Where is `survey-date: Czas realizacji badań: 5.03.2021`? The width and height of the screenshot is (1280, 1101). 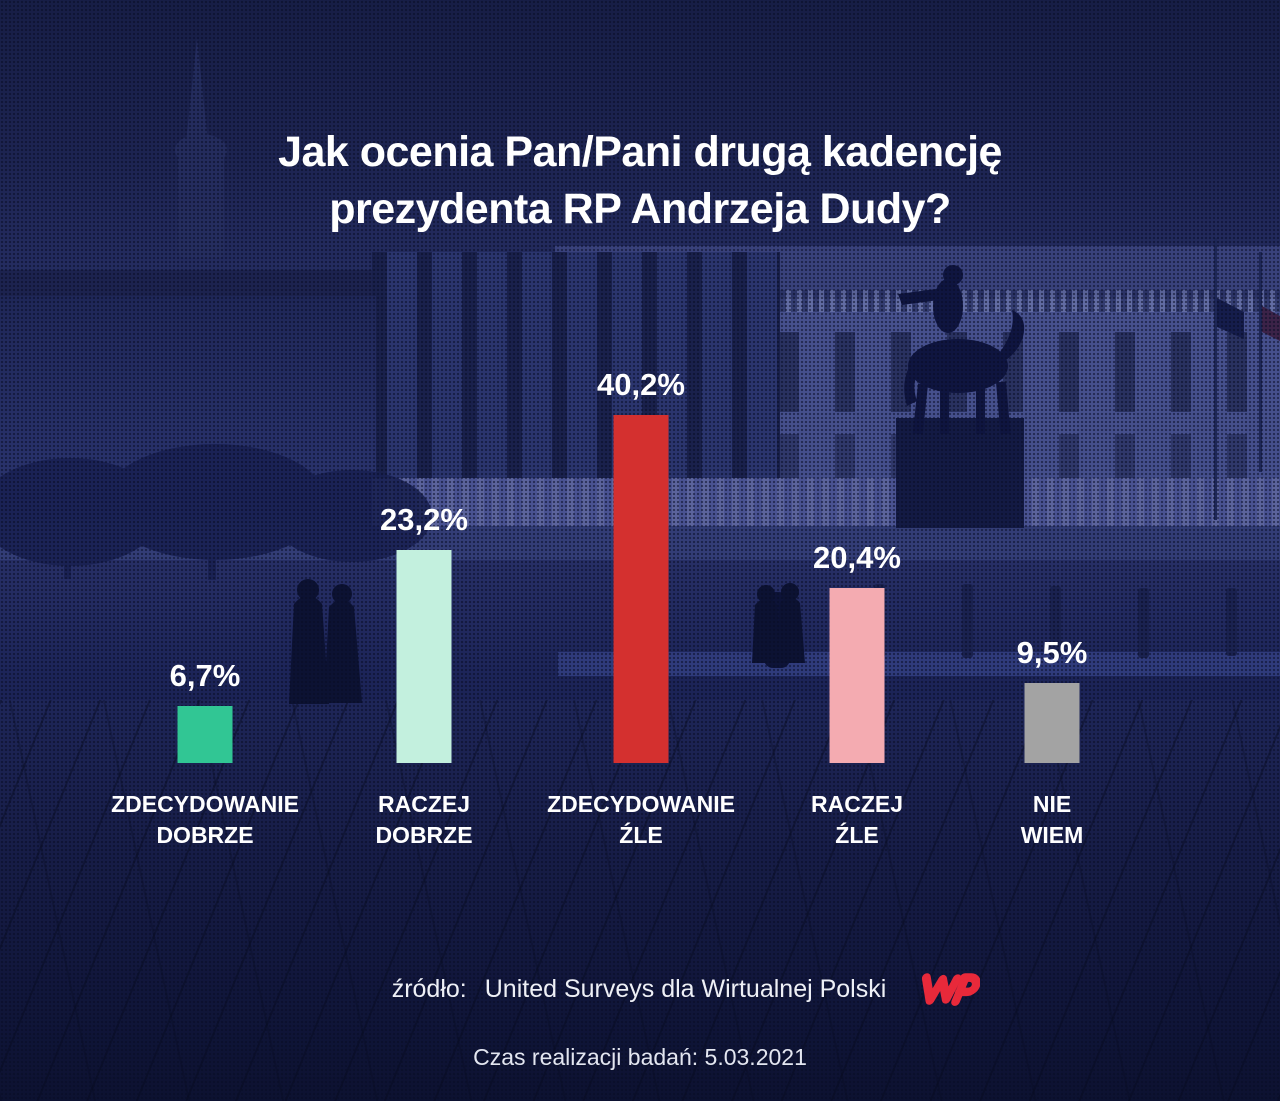
survey-date: Czas realizacji badań: 5.03.2021 is located at coordinates (640, 1057).